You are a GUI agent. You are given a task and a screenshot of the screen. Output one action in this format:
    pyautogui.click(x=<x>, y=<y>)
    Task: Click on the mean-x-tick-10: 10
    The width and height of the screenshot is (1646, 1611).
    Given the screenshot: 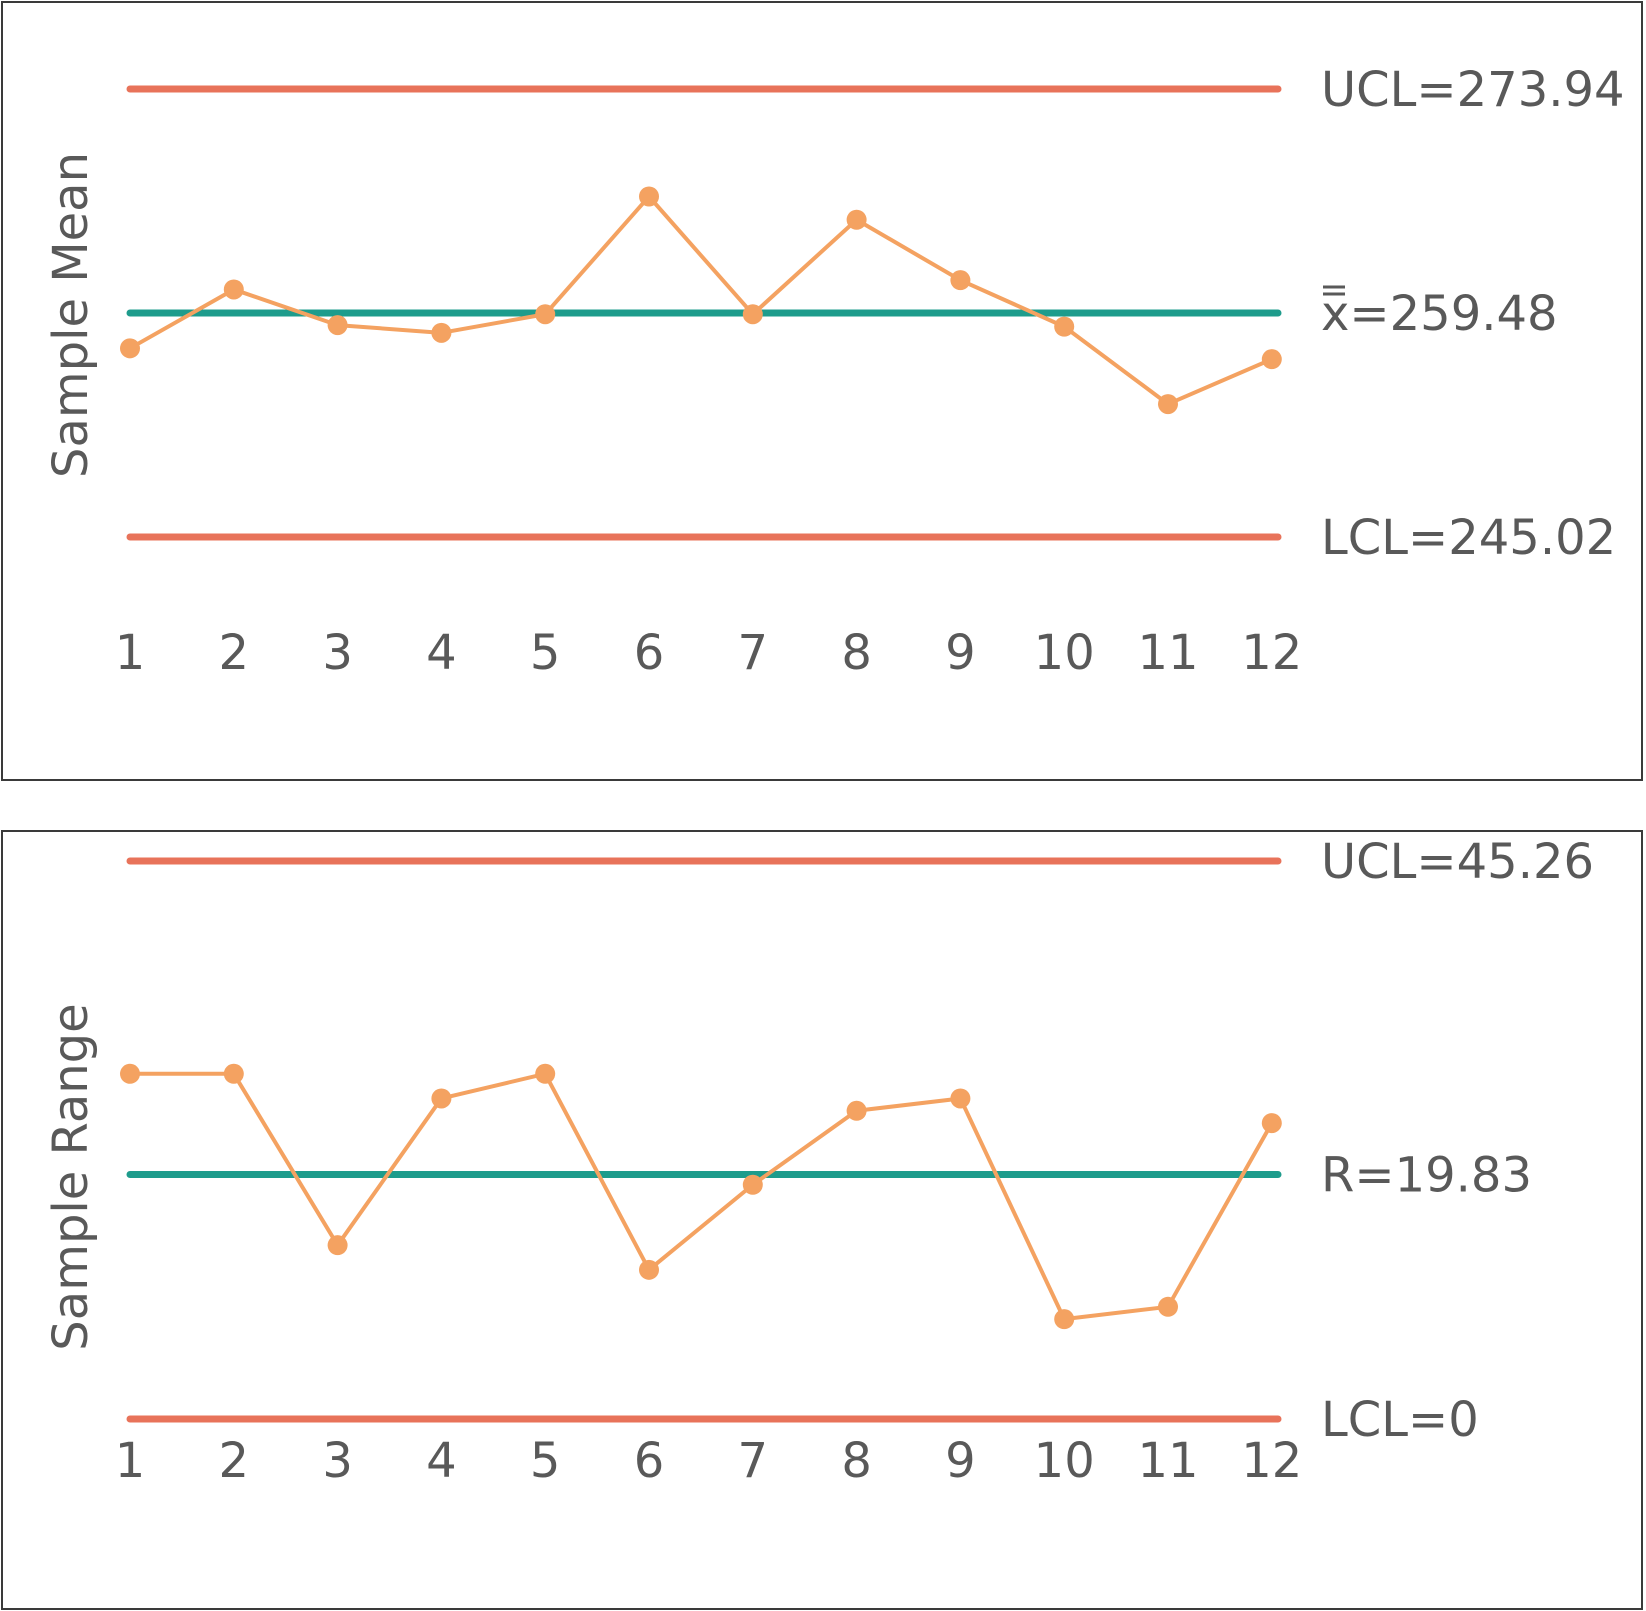 What is the action you would take?
    pyautogui.click(x=1064, y=653)
    